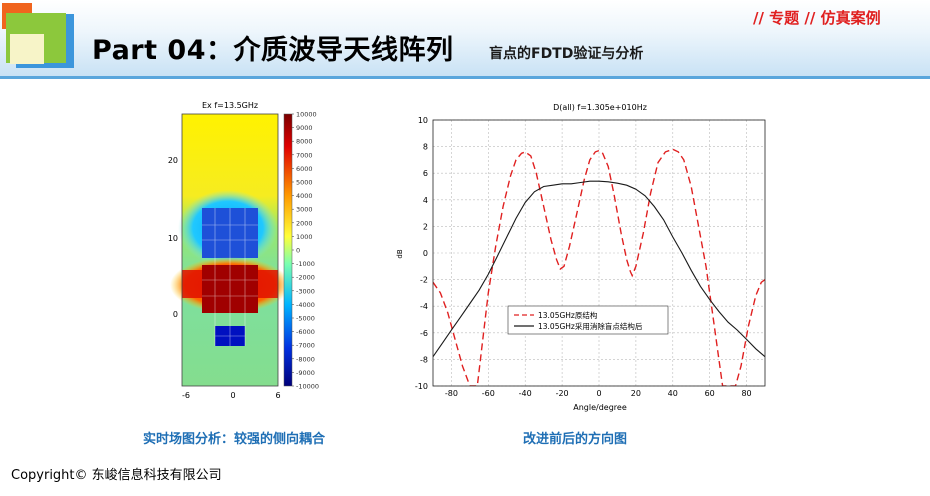 The image size is (930, 496). I want to click on chart-x-tick: 20, so click(636, 393).